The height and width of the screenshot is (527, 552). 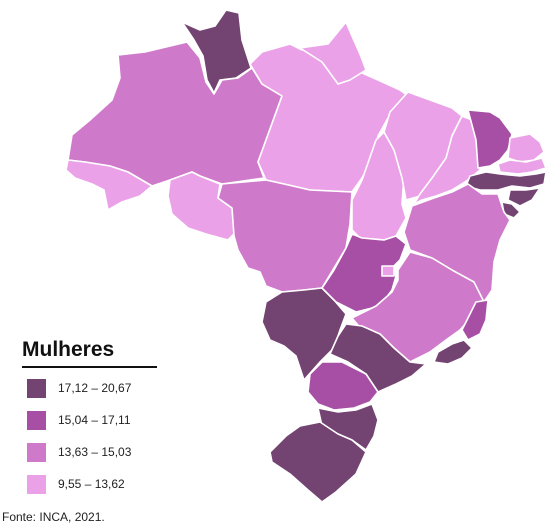 What do you see at coordinates (333, 53) in the screenshot?
I see `state-amapa` at bounding box center [333, 53].